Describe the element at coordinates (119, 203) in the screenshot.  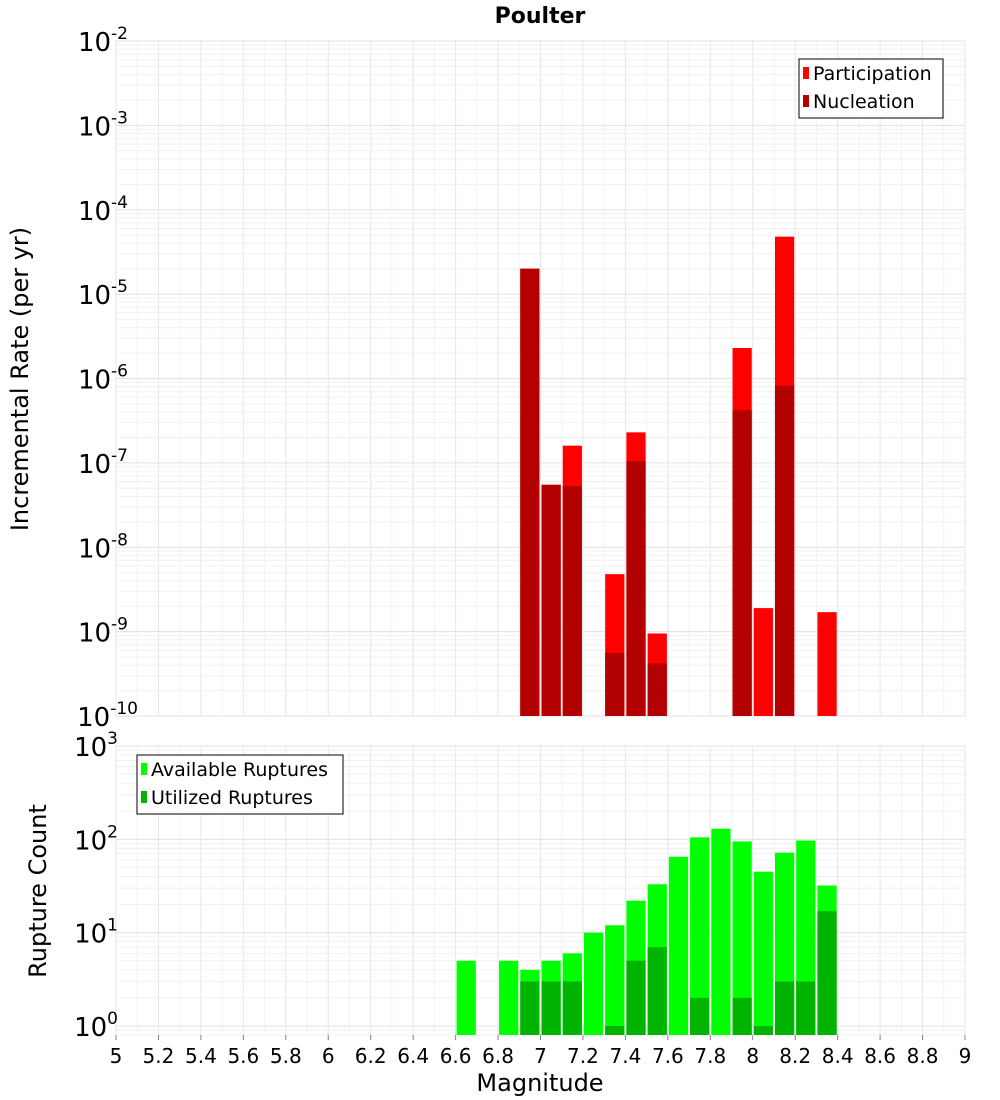
I see `rate-y-tick-exponent: -4` at that location.